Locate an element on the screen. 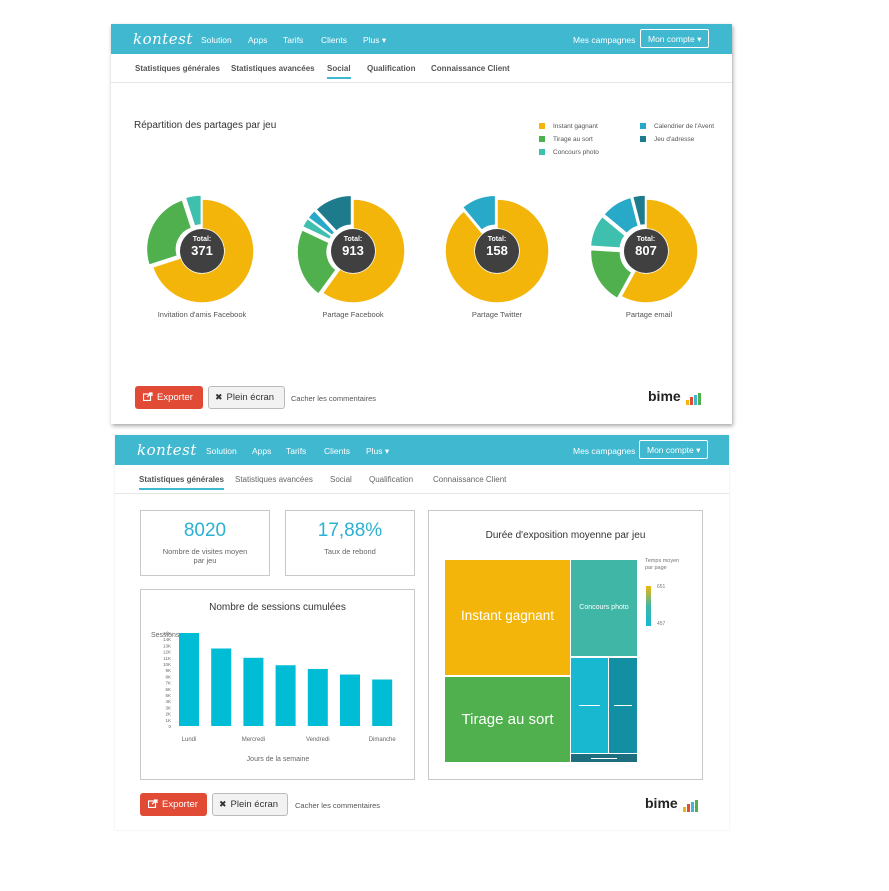 The width and height of the screenshot is (889, 891). legend-instant-gagnant: Instant gagnant is located at coordinates (568, 126).